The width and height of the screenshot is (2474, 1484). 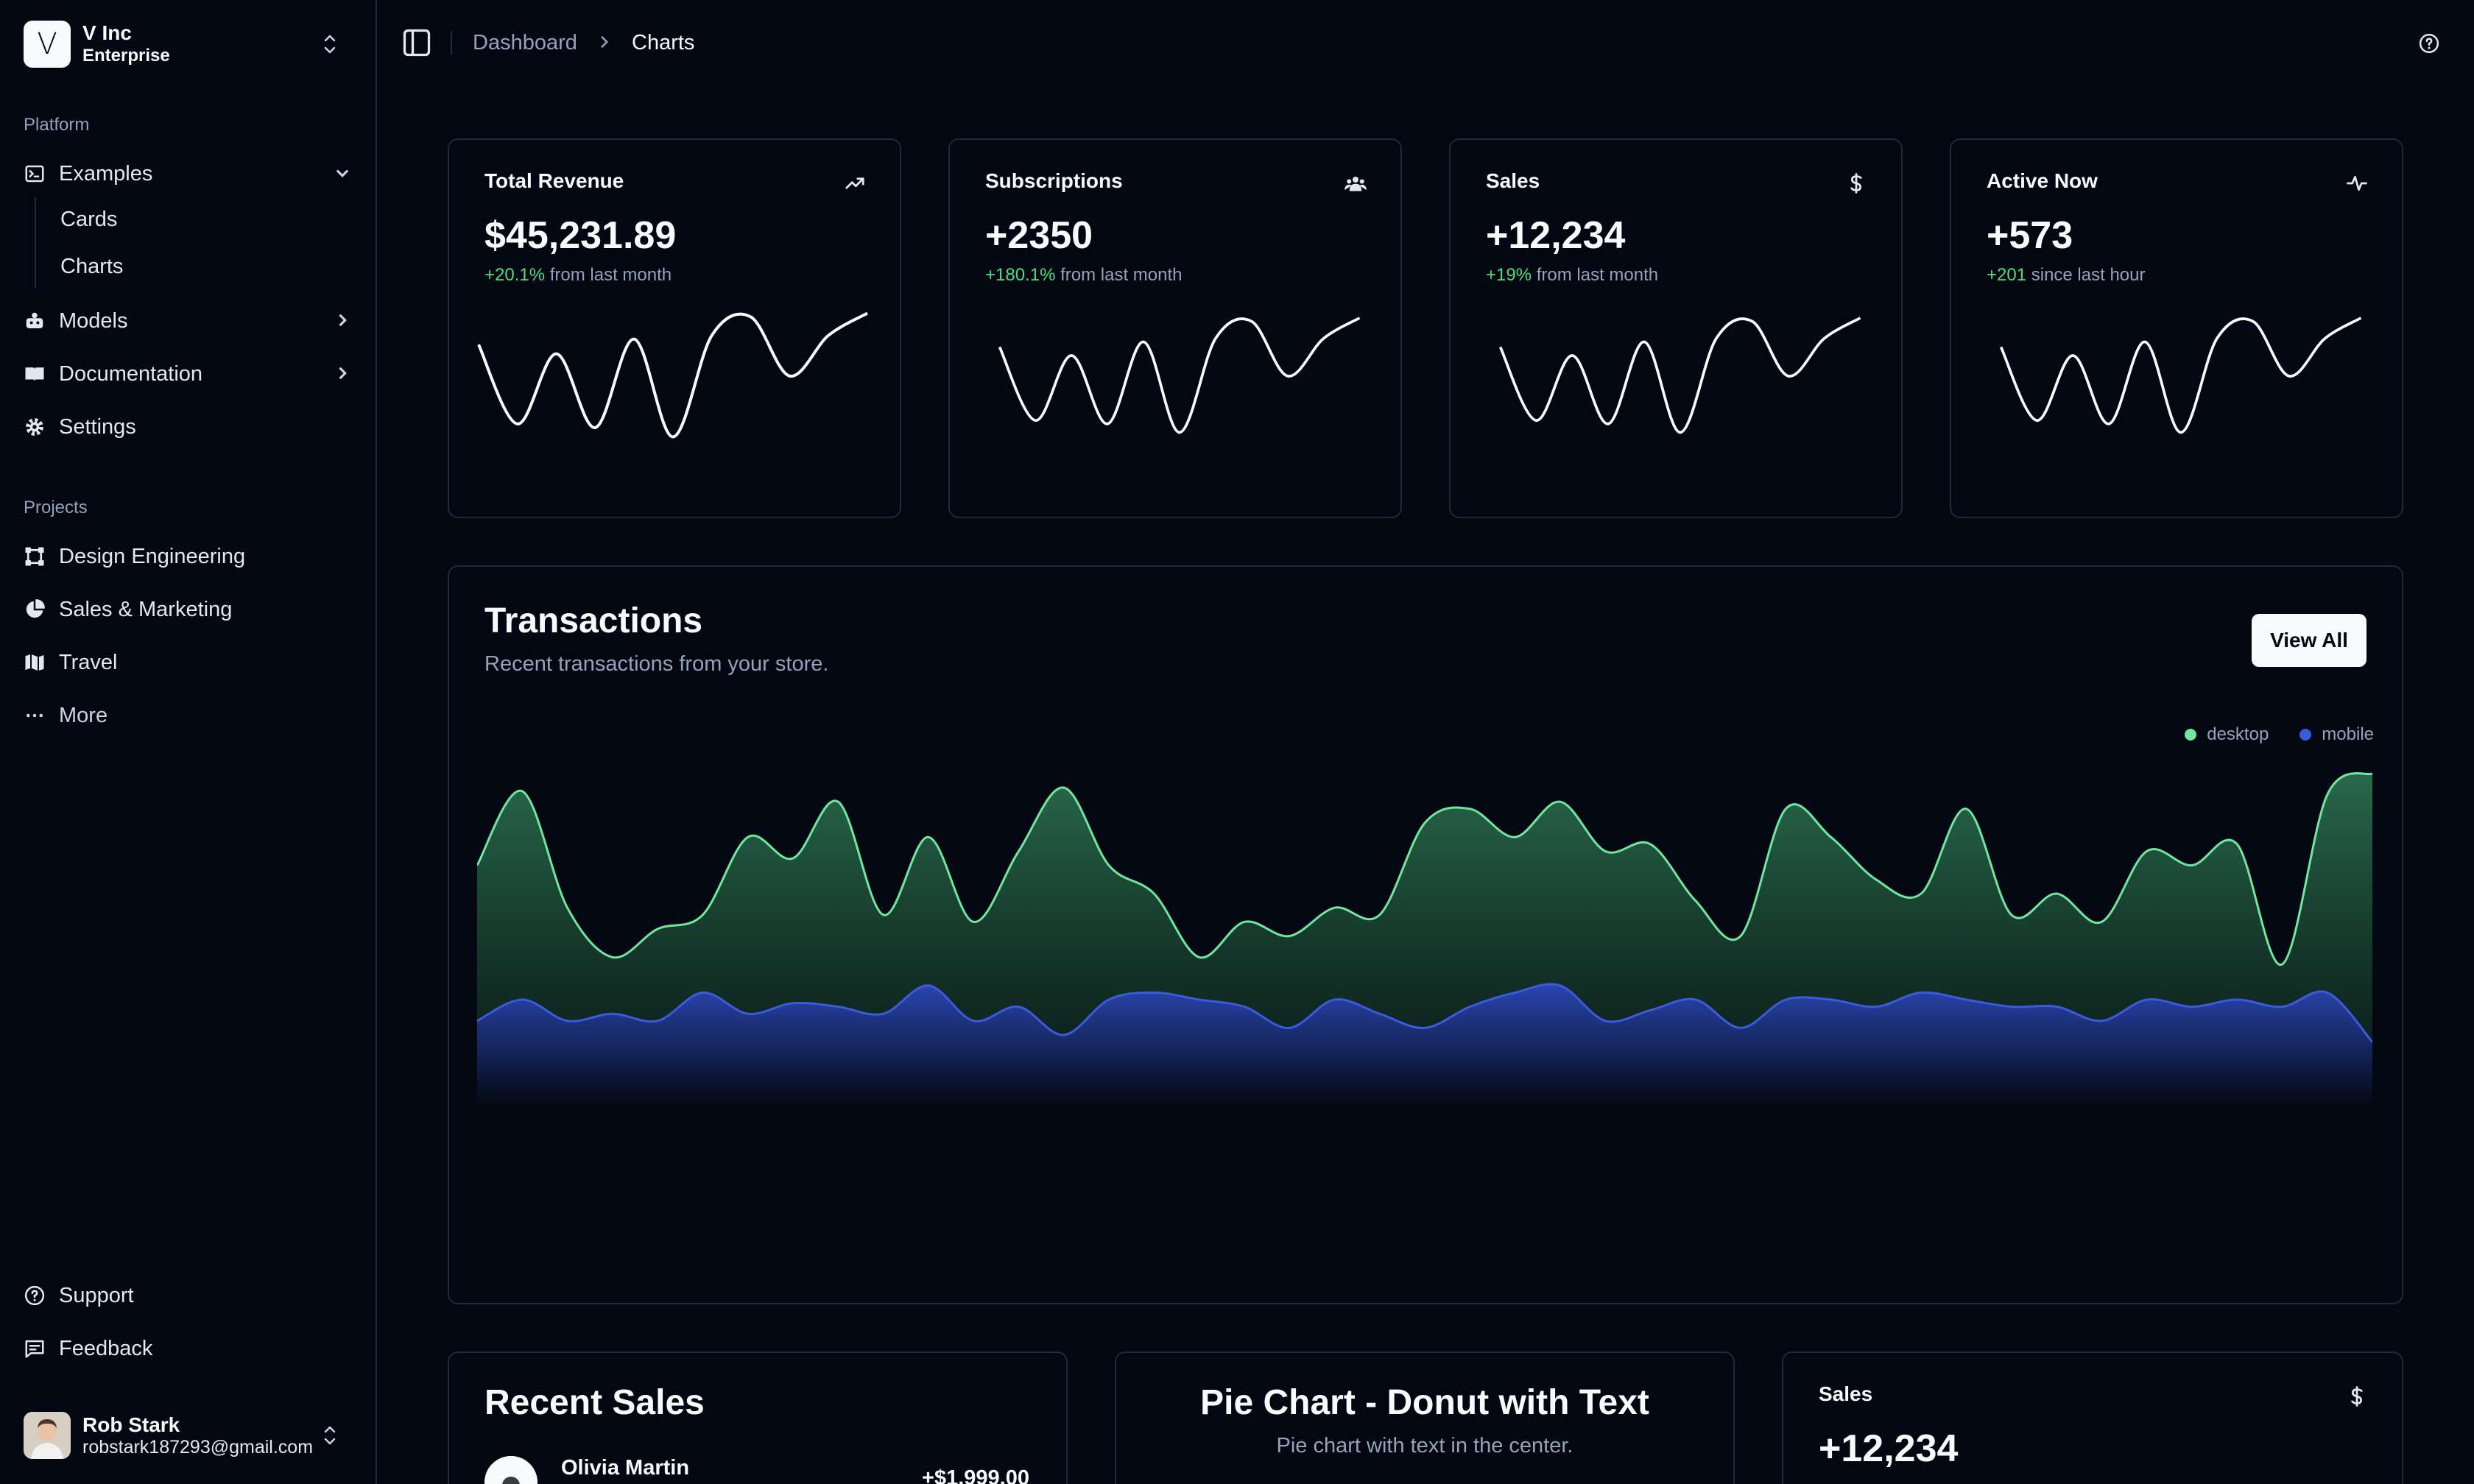 I want to click on sidebar-item-label: Settings, so click(x=98, y=427).